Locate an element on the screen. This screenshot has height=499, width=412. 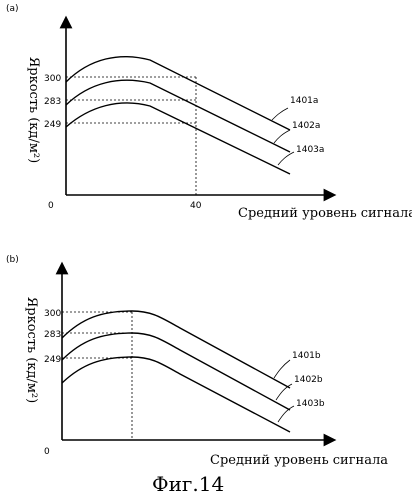
panel-b-ytick-249: 249 is located at coordinates (52, 360).